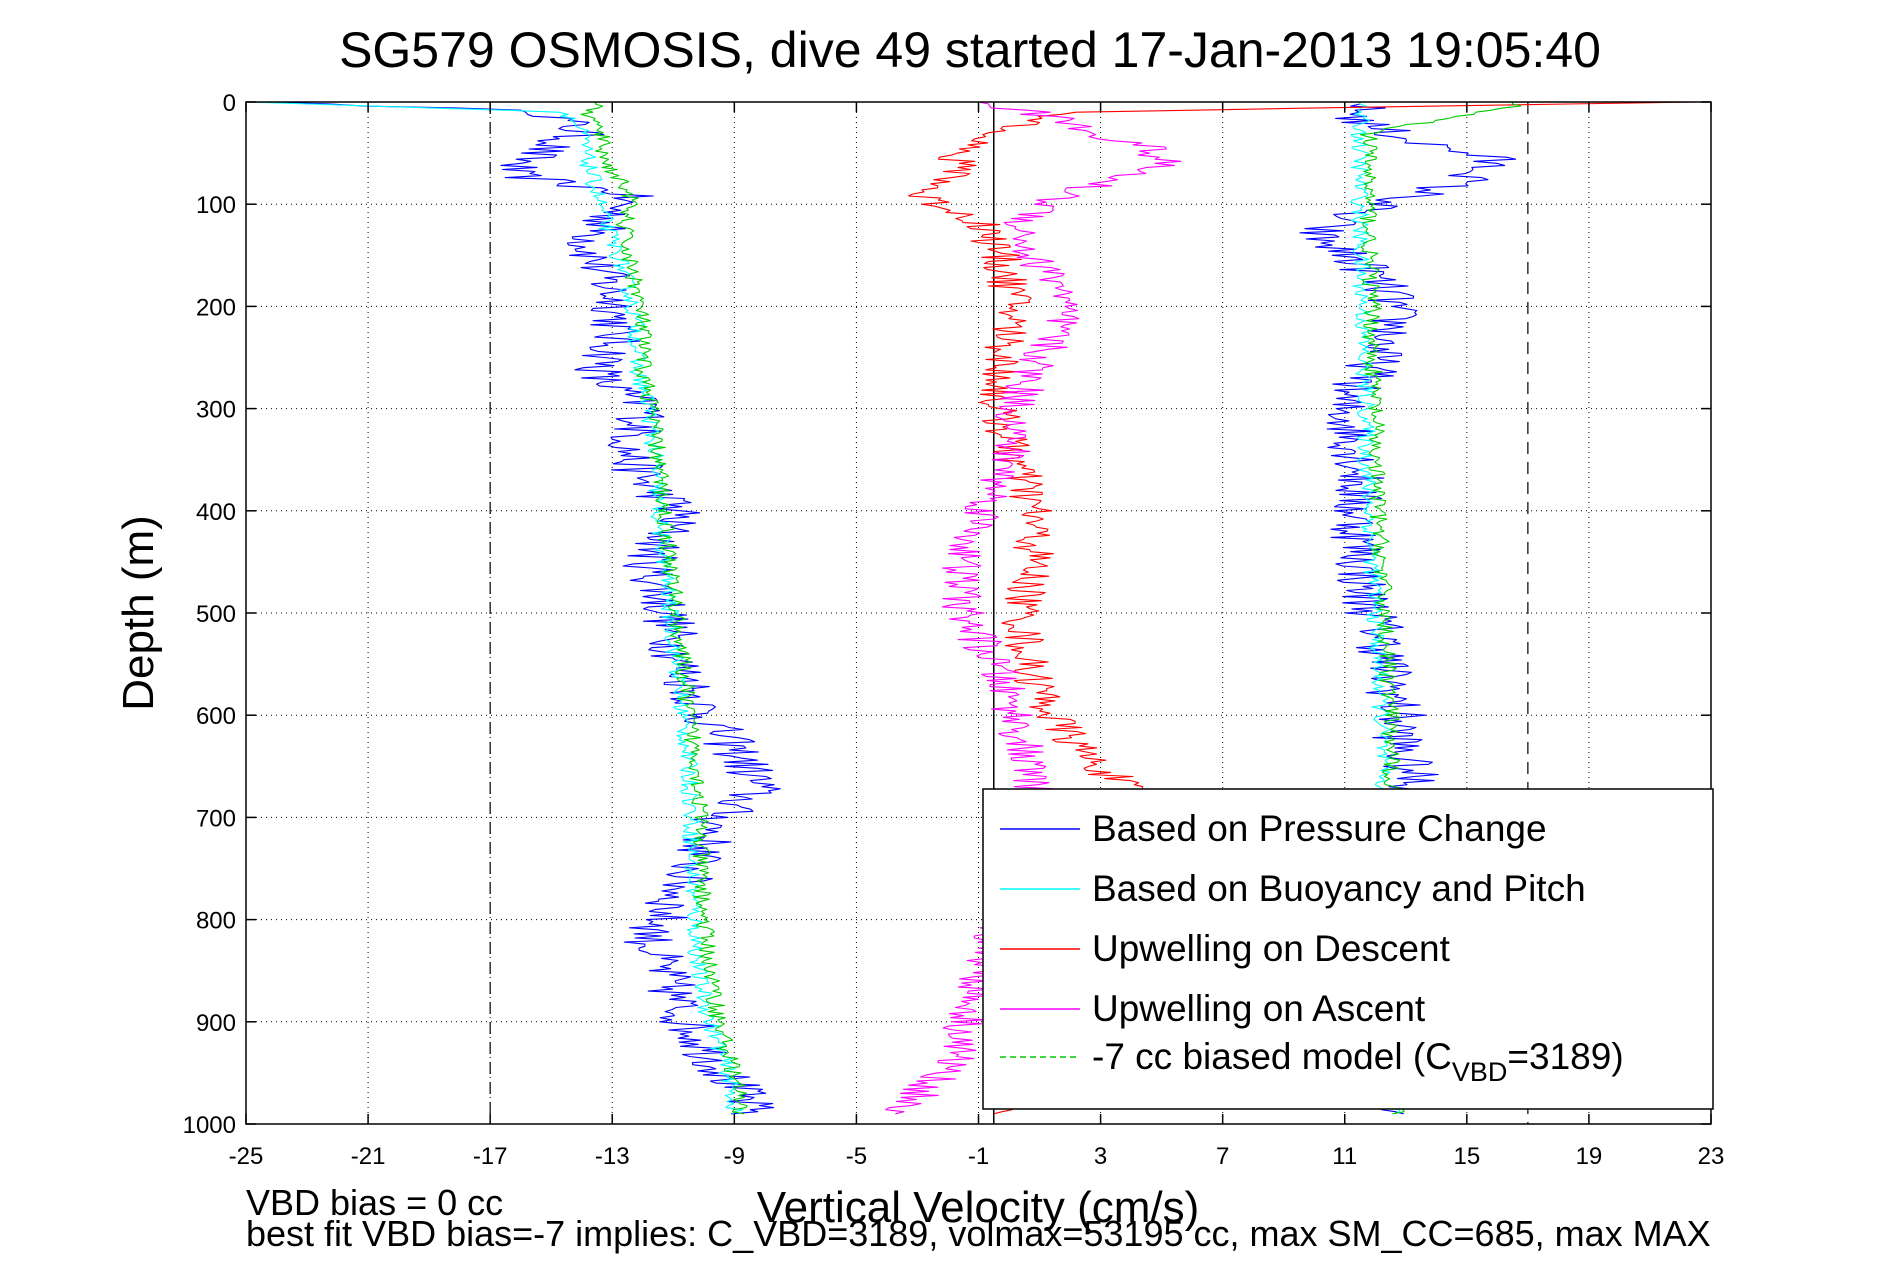 The image size is (1891, 1262). I want to click on x-tick-label: -5, so click(856, 1156).